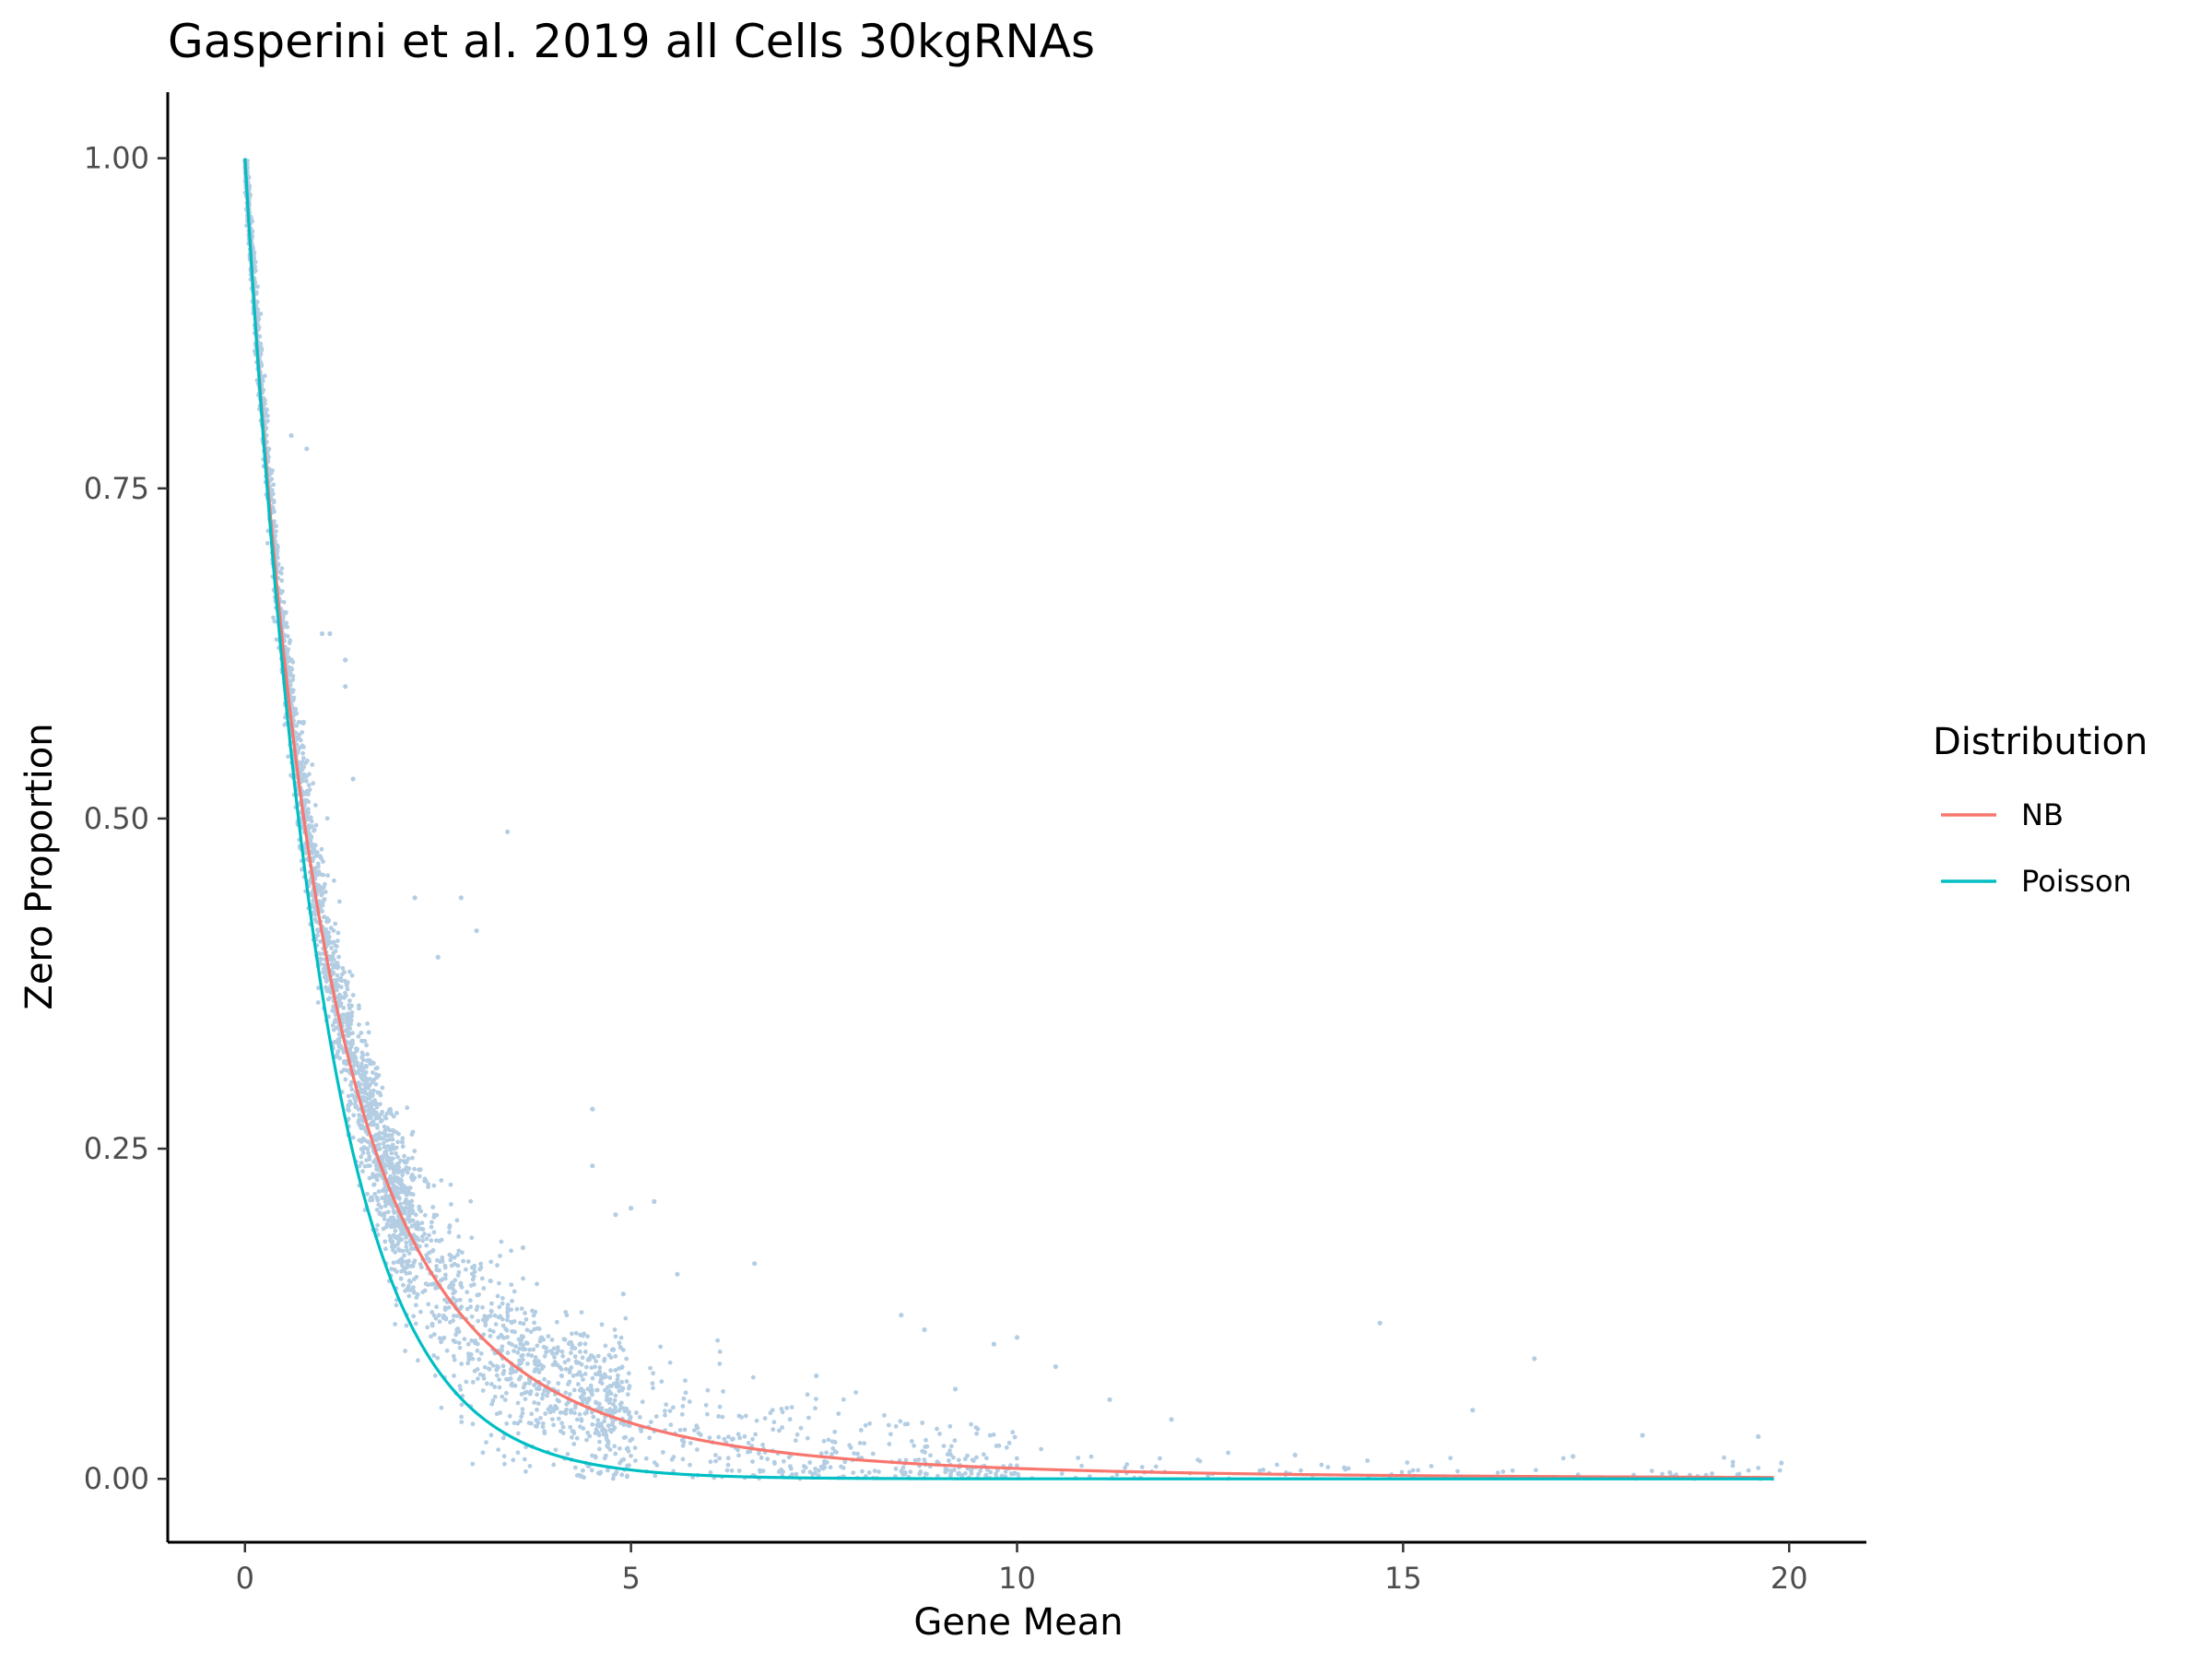 This screenshot has height=1663, width=2212. Describe the element at coordinates (1017, 1578) in the screenshot. I see `x-tick-label: 10` at that location.